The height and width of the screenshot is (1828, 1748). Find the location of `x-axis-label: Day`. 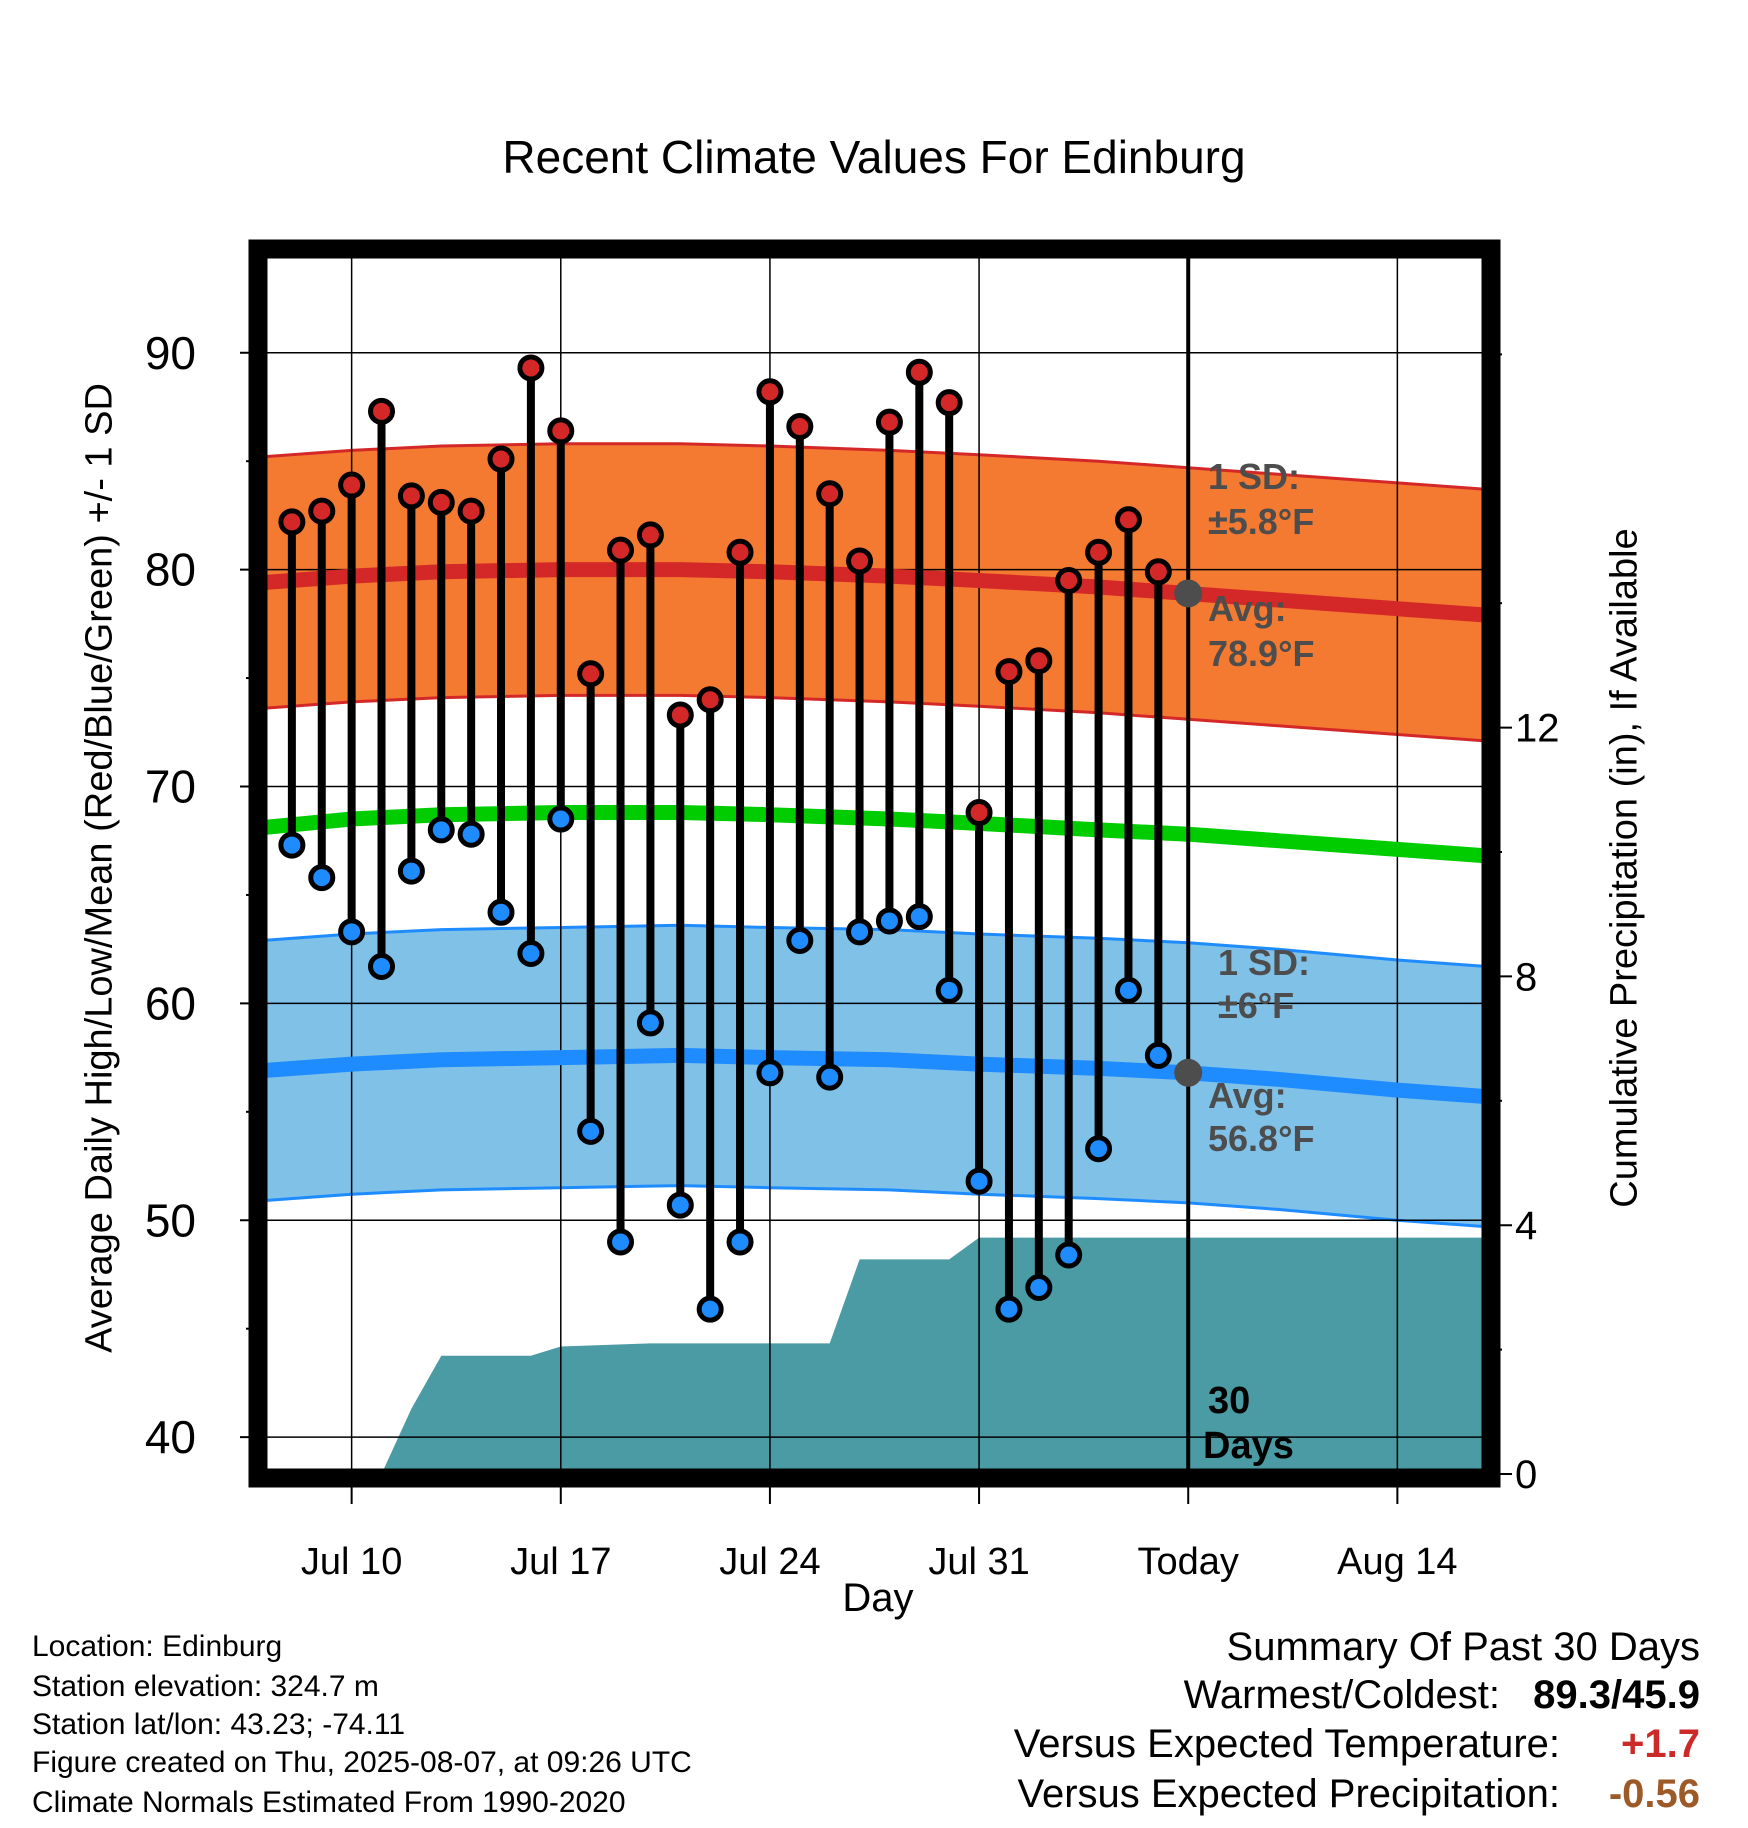

x-axis-label: Day is located at coordinates (878, 1598).